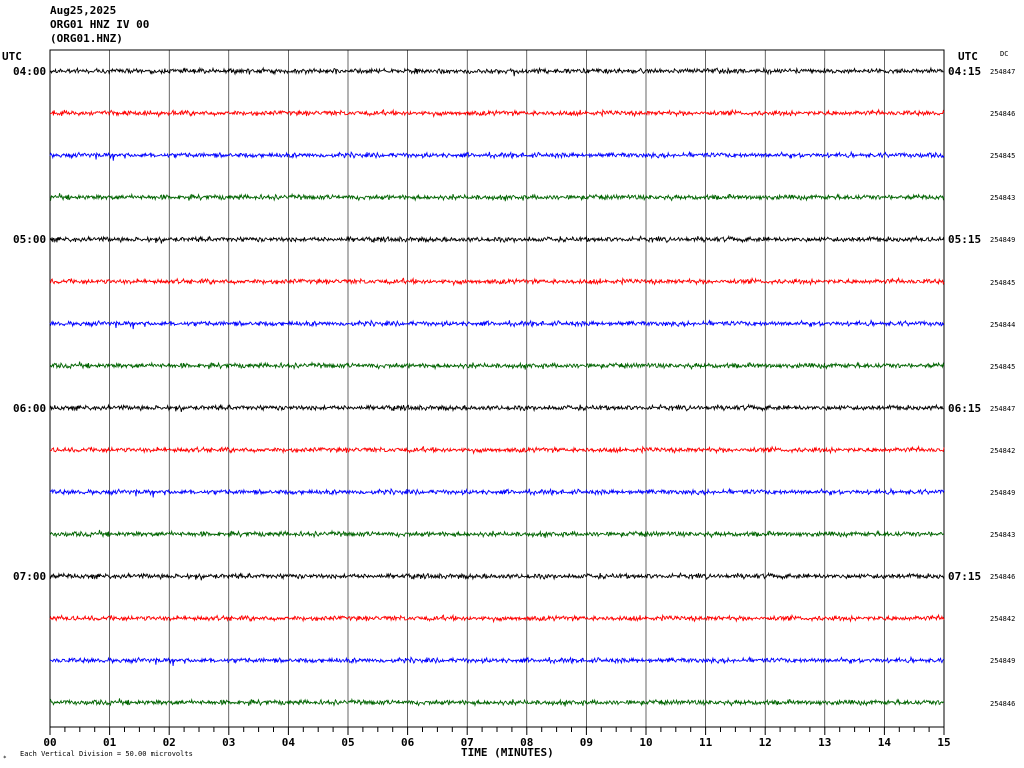 The height and width of the screenshot is (768, 1024). Describe the element at coordinates (965, 240) in the screenshot. I see `hour-label-right: 05:15` at that location.